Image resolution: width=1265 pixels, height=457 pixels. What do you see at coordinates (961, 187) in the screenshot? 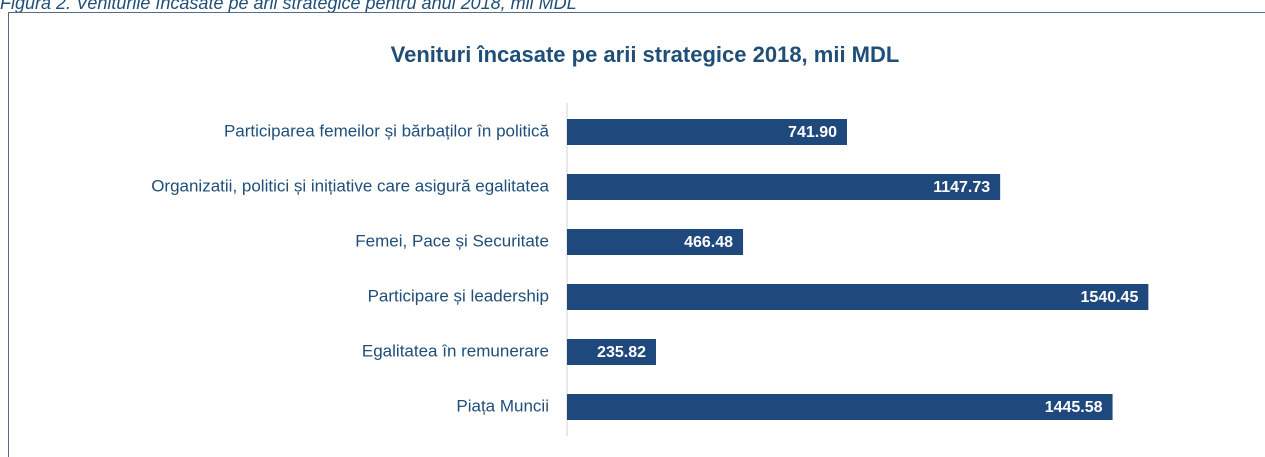
I see `value-label: 1147.73` at bounding box center [961, 187].